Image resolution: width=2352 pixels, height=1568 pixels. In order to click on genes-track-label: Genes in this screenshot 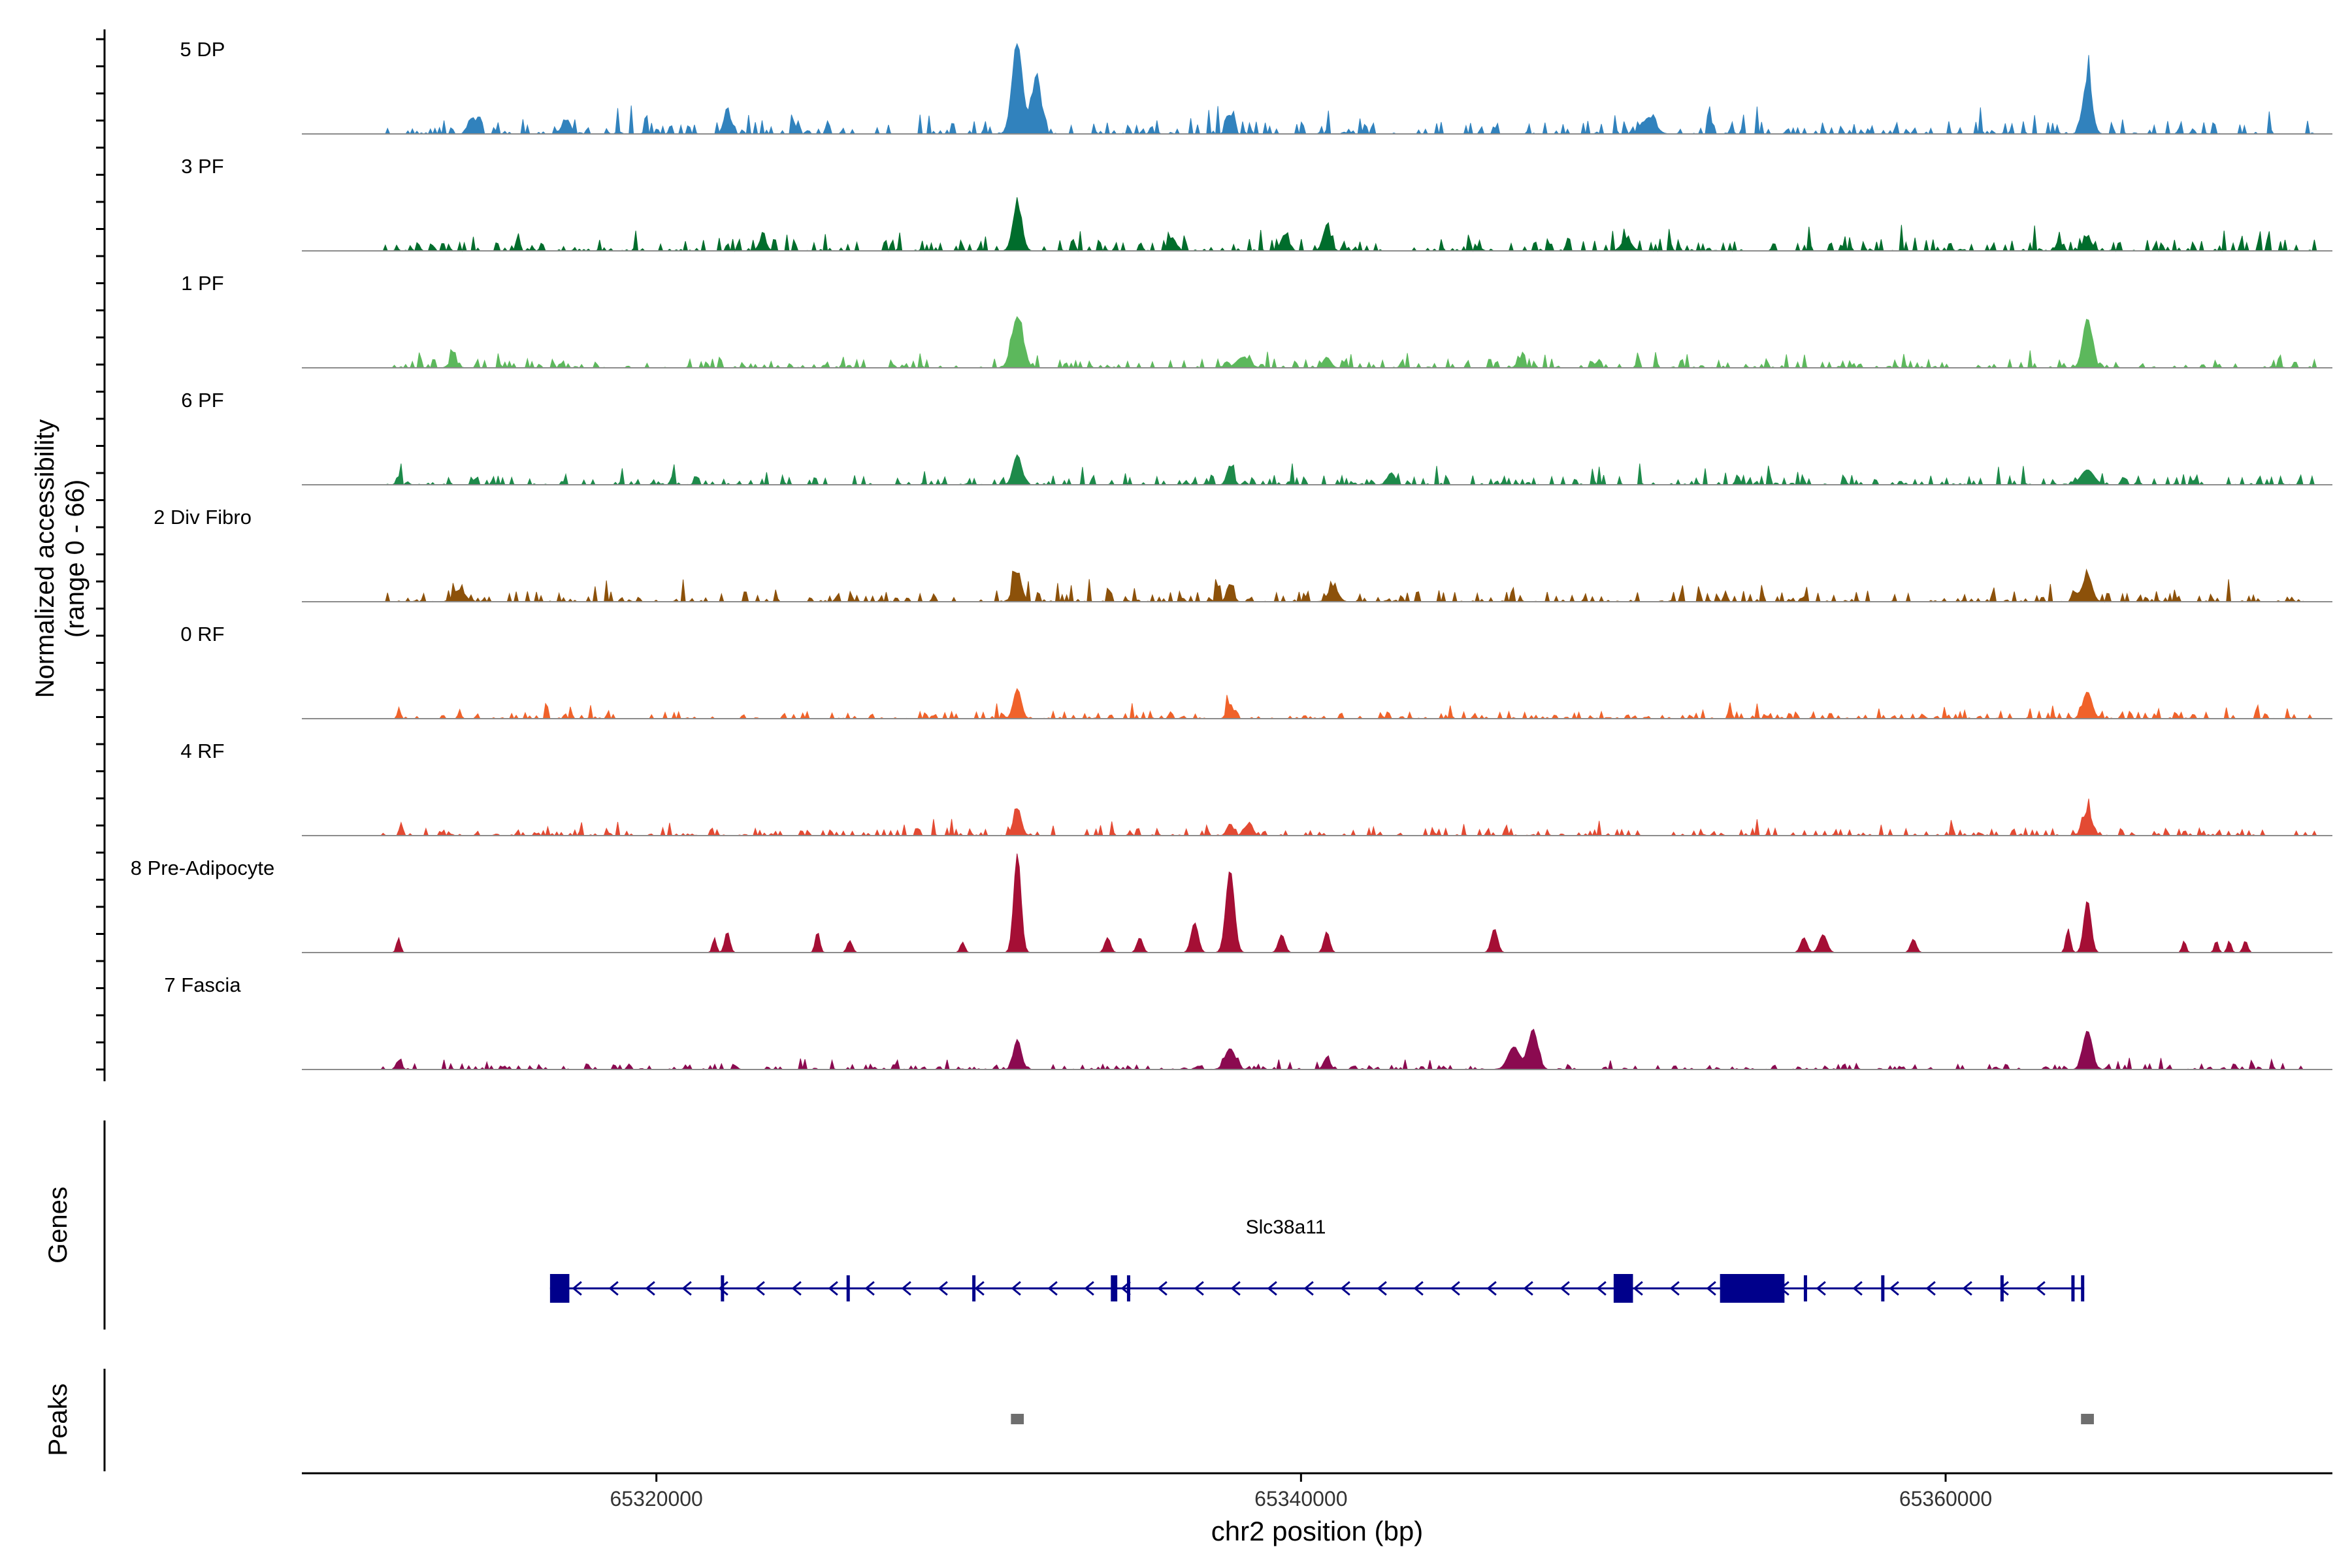, I will do `click(58, 1225)`.